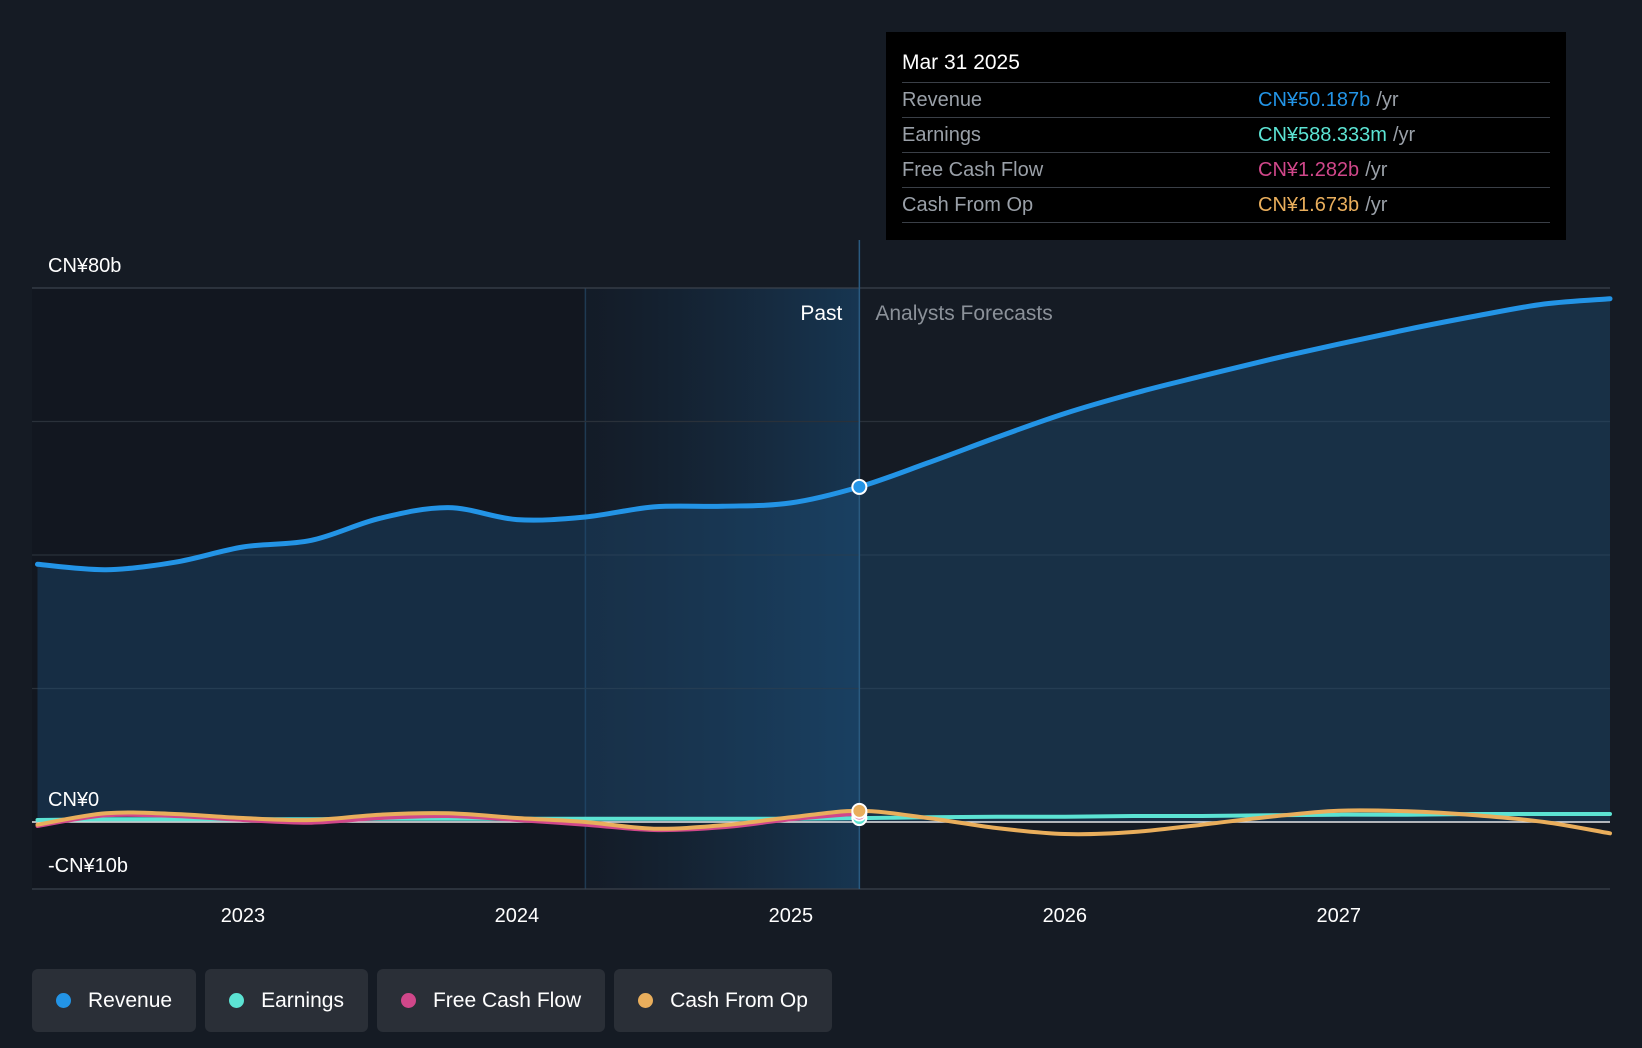  What do you see at coordinates (859, 652) in the screenshot?
I see `current-point-markers` at bounding box center [859, 652].